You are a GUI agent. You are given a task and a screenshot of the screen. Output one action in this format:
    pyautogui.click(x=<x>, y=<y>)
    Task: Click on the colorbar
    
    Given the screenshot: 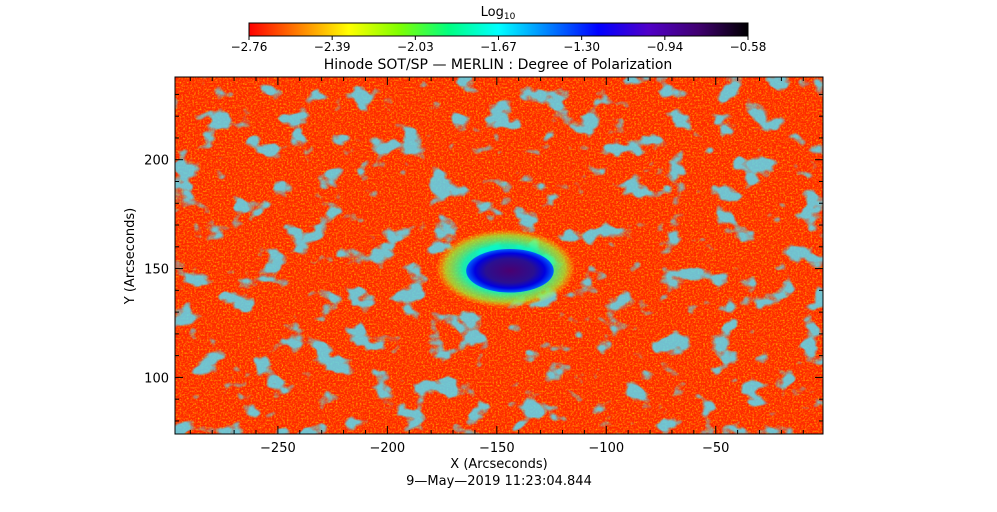 What is the action you would take?
    pyautogui.click(x=498, y=29)
    